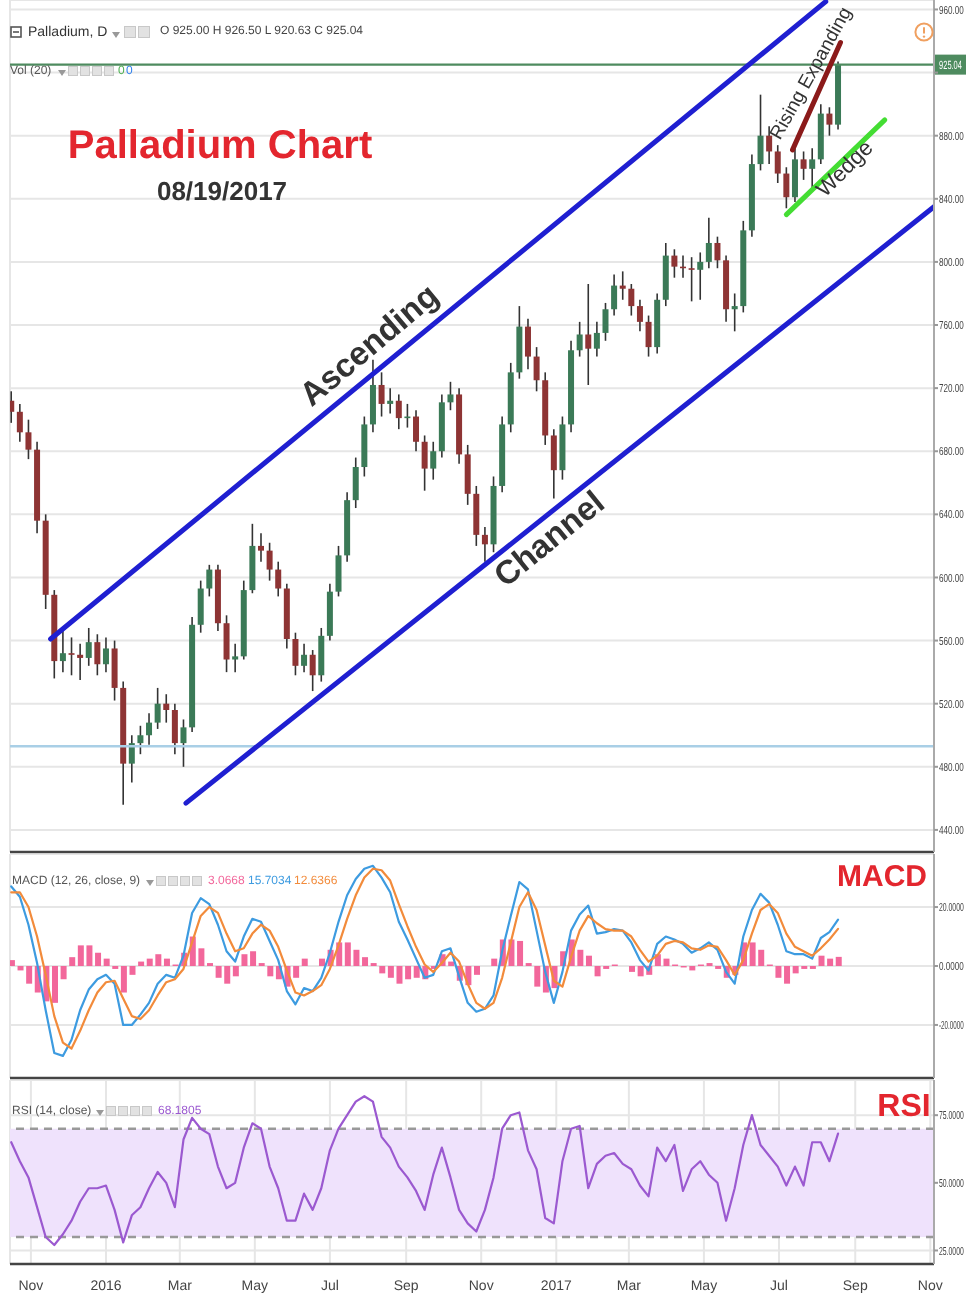 This screenshot has width=972, height=1300. What do you see at coordinates (222, 191) in the screenshot?
I see `text: 08/19/2017` at bounding box center [222, 191].